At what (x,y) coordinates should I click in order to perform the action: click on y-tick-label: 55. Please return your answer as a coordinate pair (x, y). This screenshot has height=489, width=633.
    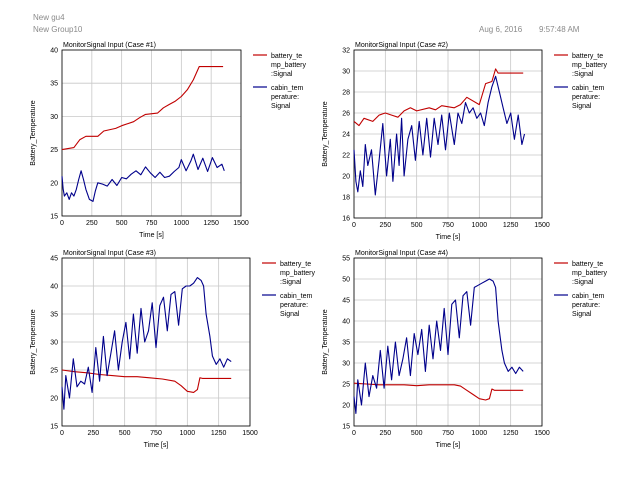
    Looking at the image, I should click on (346, 259).